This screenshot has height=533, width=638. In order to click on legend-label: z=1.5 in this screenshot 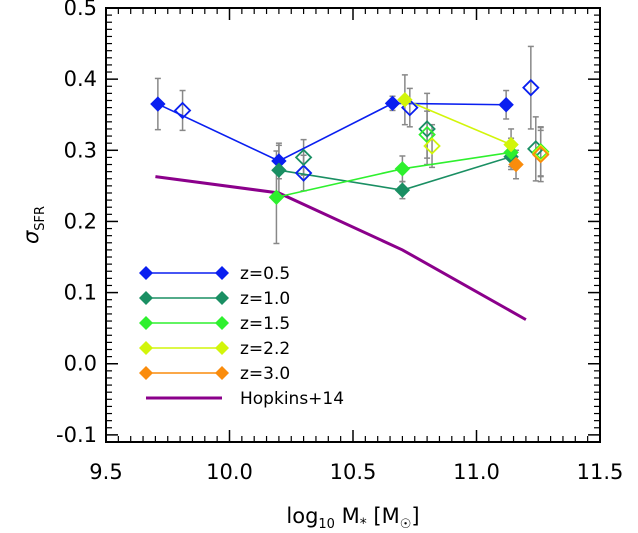, I will do `click(265, 324)`.